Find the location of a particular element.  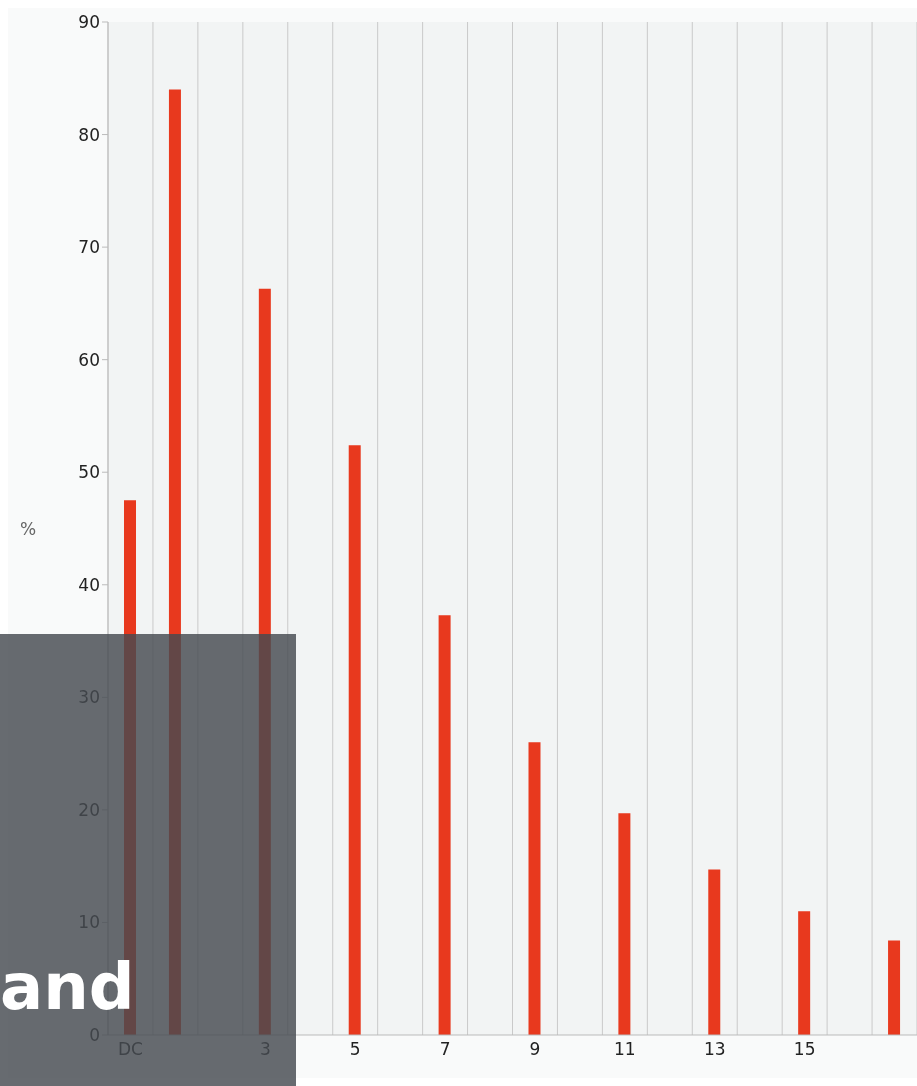

x-tick-label: 7 is located at coordinates (445, 1049).